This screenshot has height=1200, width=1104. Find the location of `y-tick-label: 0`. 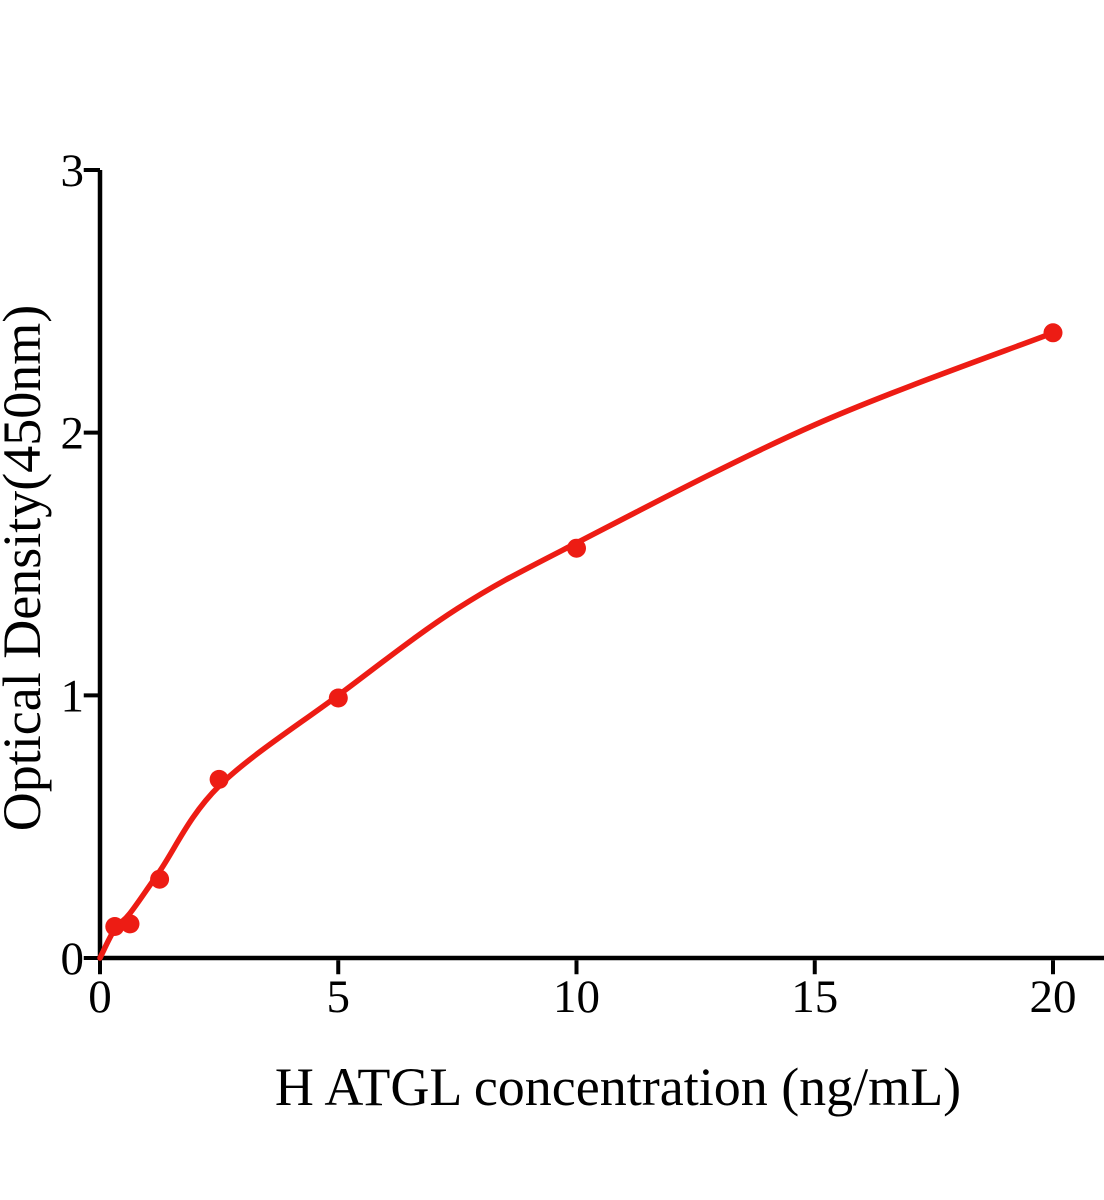

y-tick-label: 0 is located at coordinates (73, 959).